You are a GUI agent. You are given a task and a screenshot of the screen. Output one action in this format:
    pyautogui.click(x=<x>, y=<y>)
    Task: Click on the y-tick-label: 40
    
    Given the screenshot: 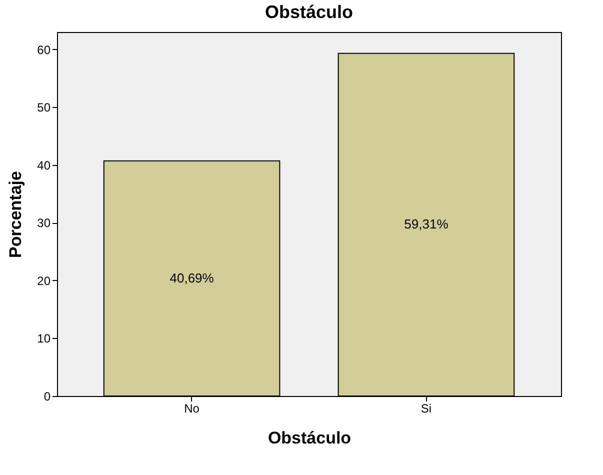 What is the action you would take?
    pyautogui.click(x=44, y=165)
    